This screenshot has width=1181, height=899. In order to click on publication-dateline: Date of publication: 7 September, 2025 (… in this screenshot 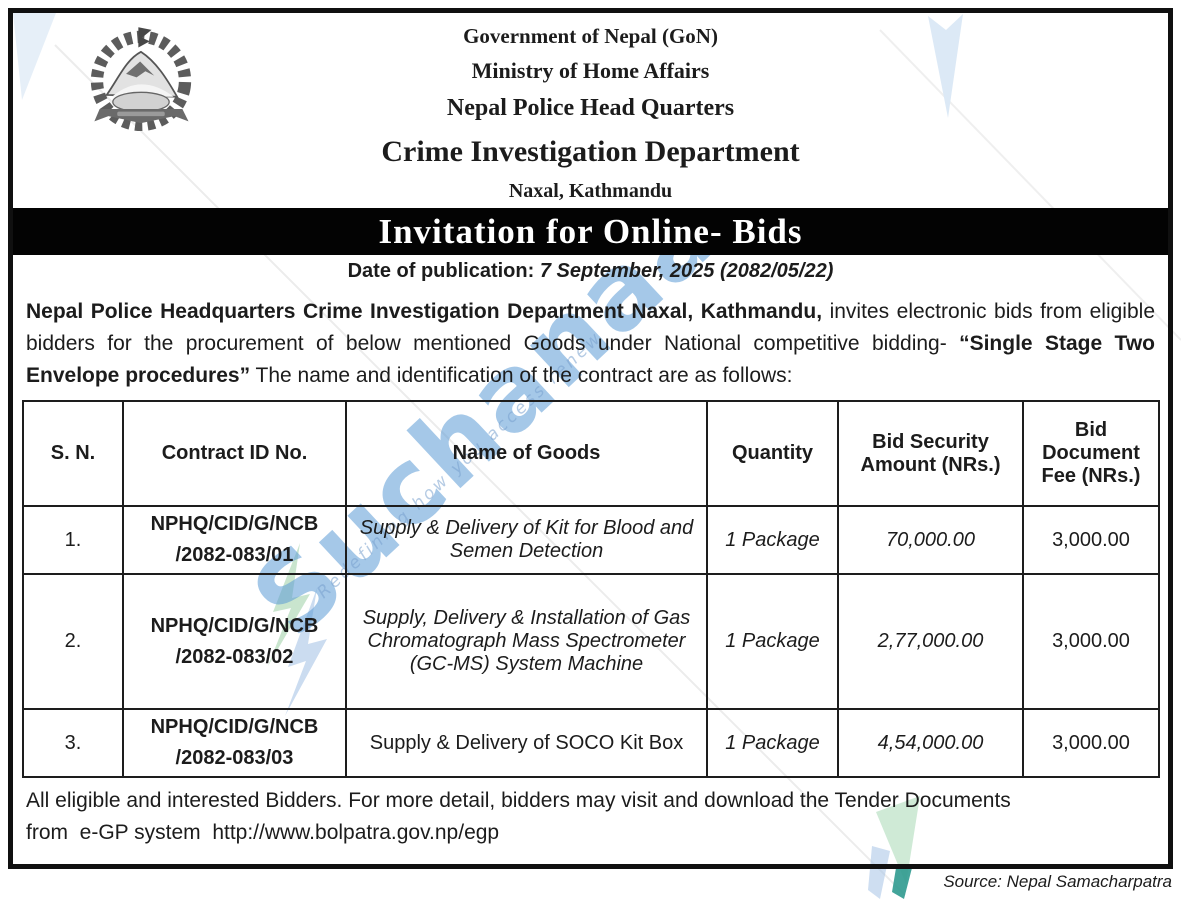, I will do `click(590, 275)`.